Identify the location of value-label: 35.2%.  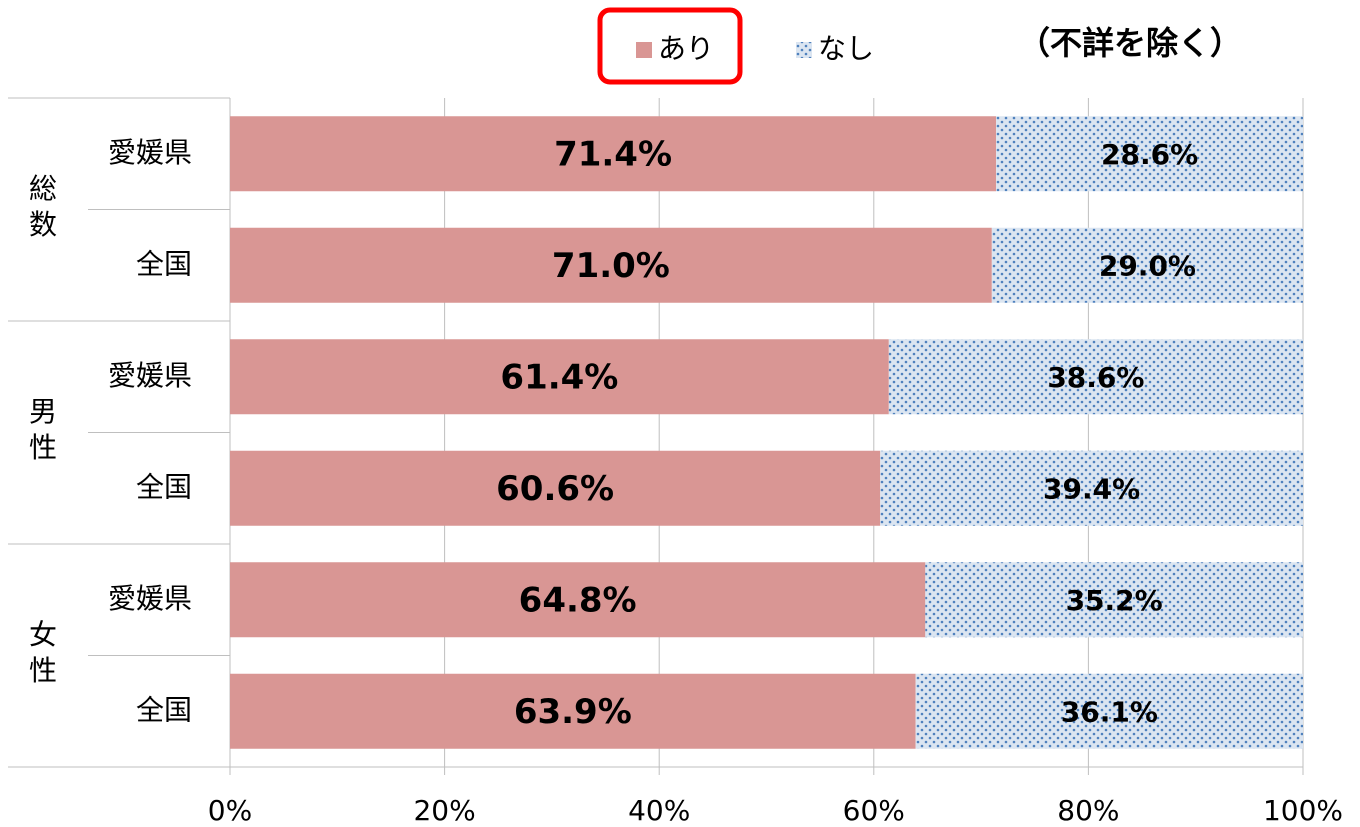
(1114, 600).